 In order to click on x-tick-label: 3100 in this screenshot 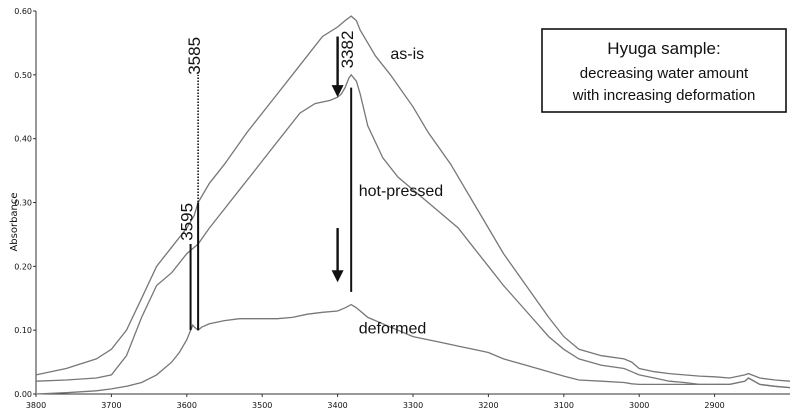, I will do `click(564, 405)`.